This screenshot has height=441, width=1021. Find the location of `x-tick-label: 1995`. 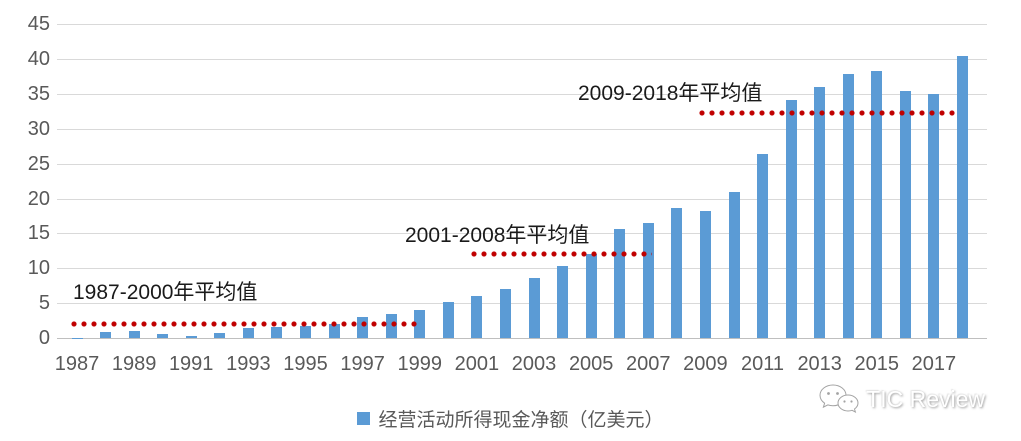

x-tick-label: 1995 is located at coordinates (305, 364).